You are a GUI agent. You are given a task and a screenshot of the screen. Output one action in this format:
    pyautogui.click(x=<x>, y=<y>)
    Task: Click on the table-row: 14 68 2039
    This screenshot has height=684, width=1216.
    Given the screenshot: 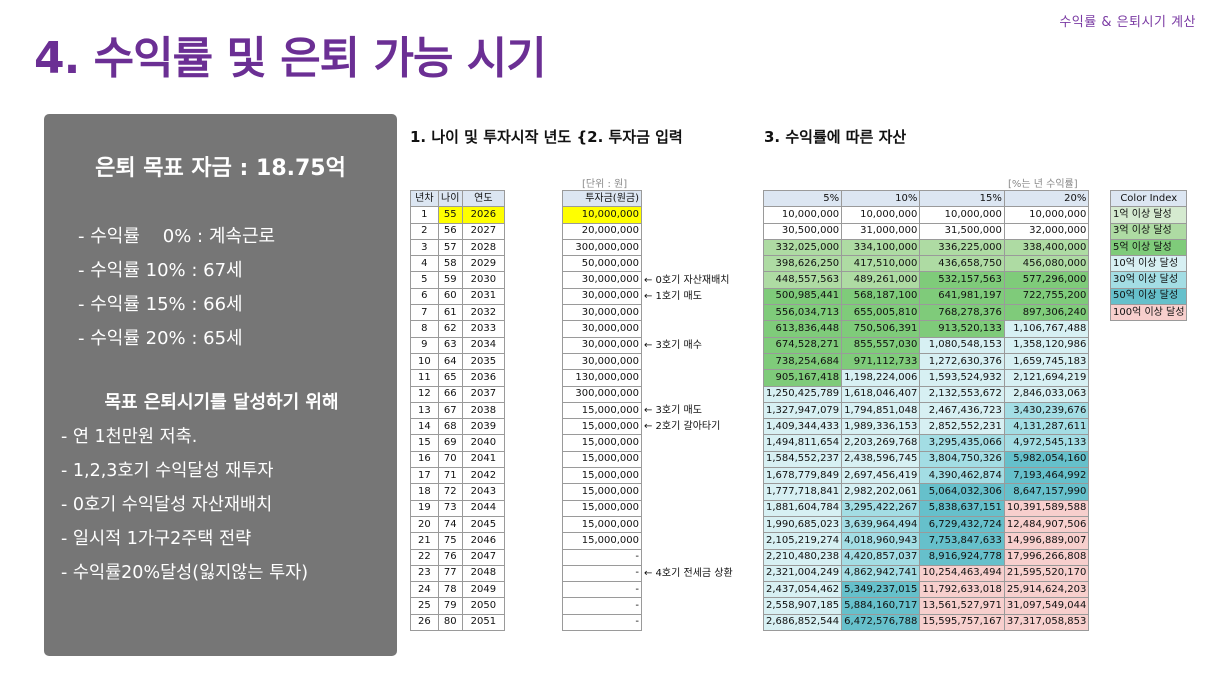 What is the action you would take?
    pyautogui.click(x=458, y=427)
    